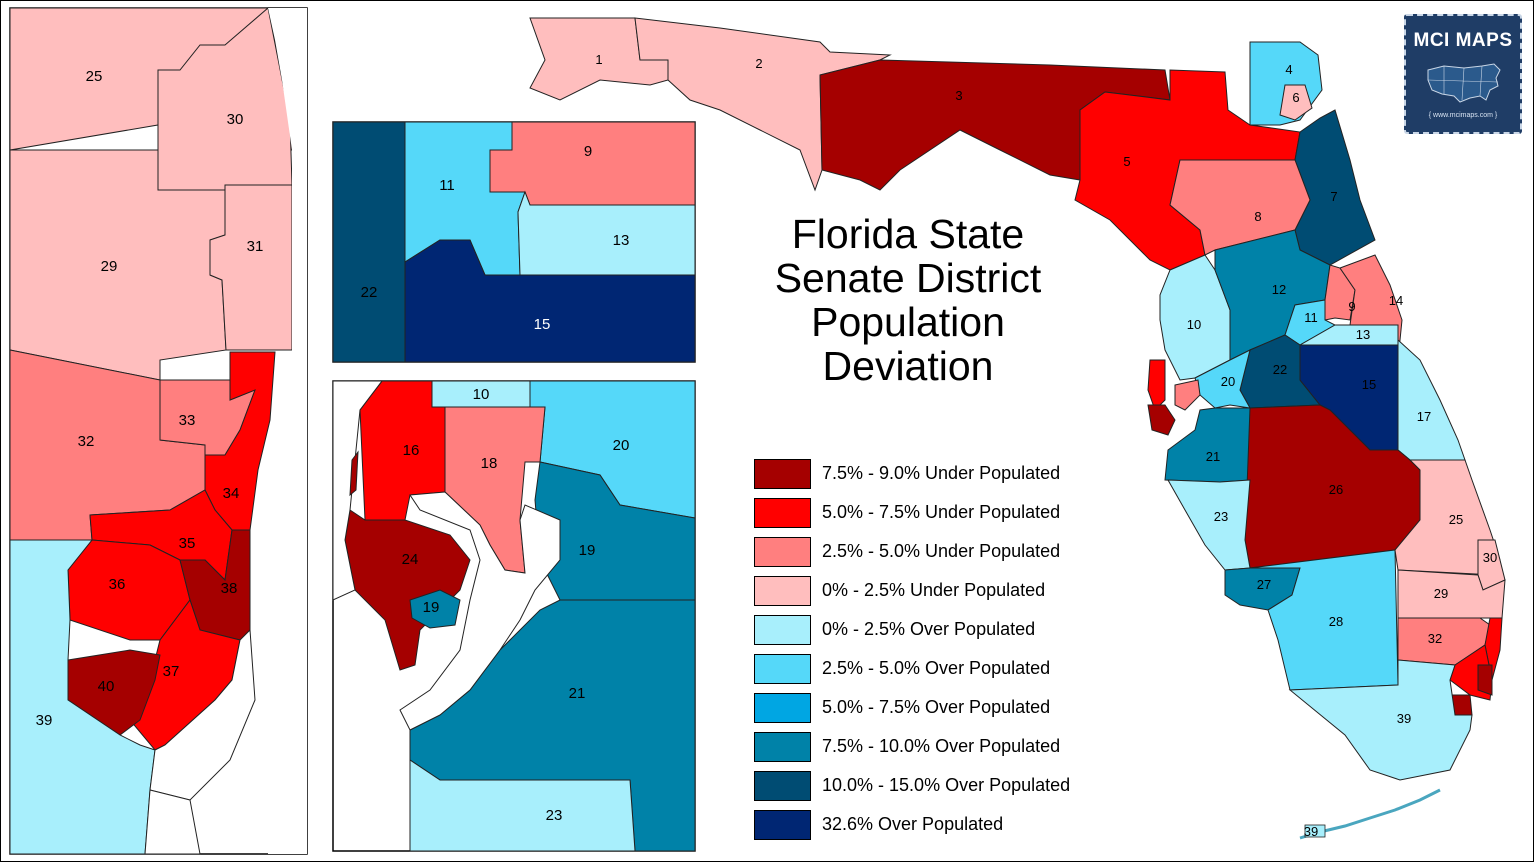  What do you see at coordinates (587, 550) in the screenshot?
I see `label-19: 19` at bounding box center [587, 550].